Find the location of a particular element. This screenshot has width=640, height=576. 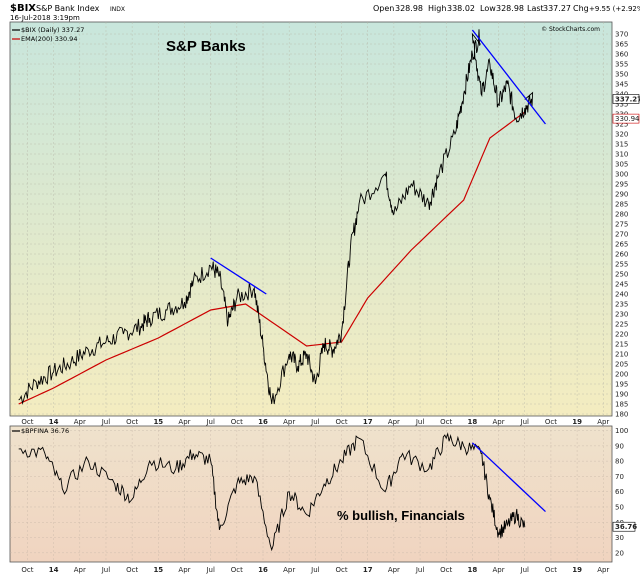

price-y-tick-label: 275 is located at coordinates (621, 225).